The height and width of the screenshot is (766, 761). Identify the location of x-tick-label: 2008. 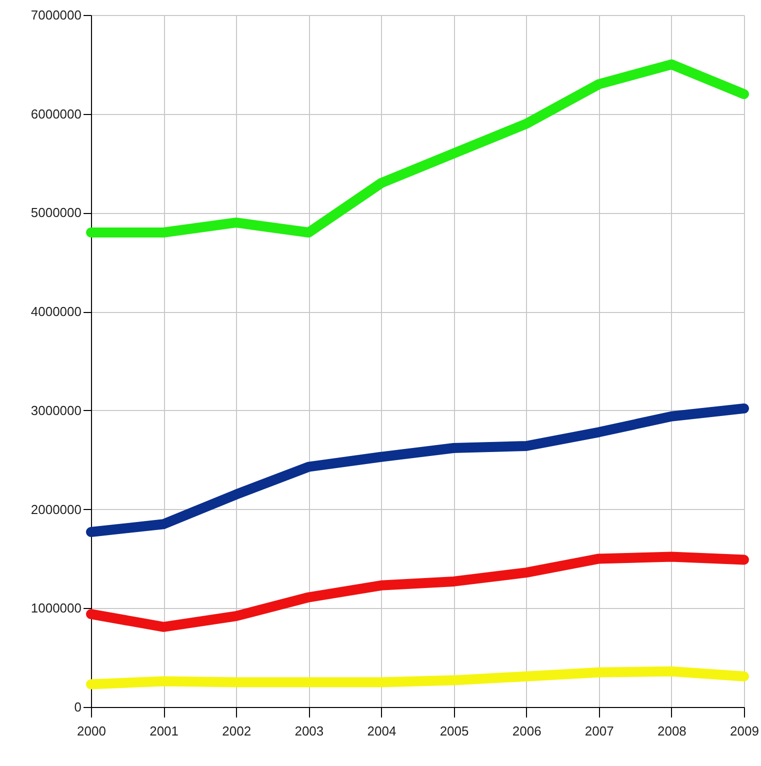
(671, 731).